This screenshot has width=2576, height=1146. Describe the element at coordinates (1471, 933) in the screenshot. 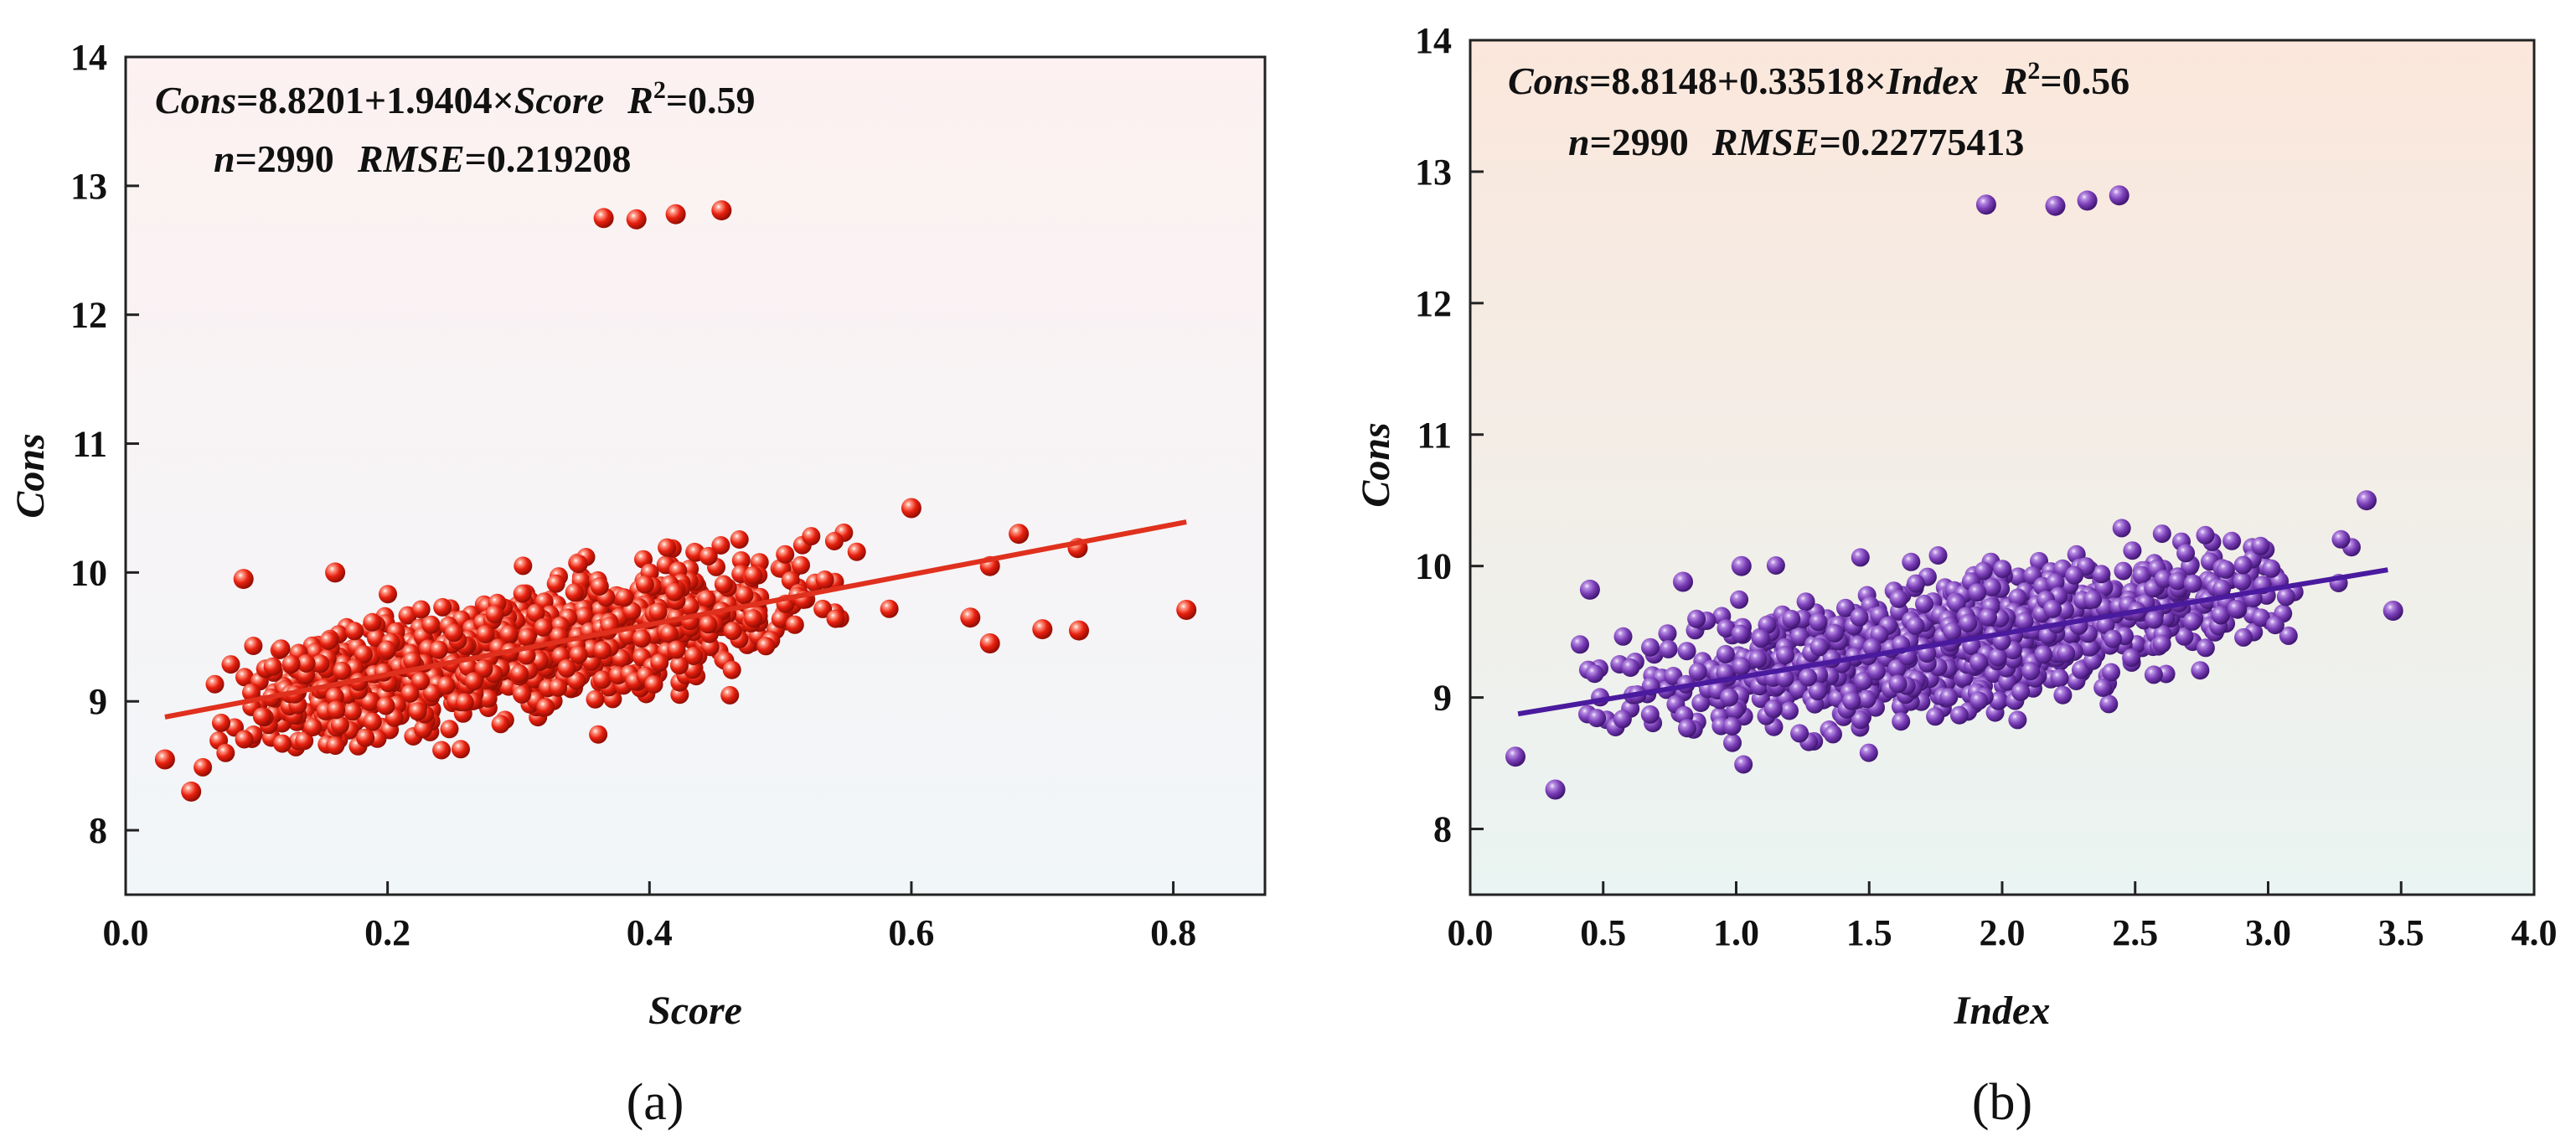

I see `x-tick-label-b-0: 0.0` at that location.